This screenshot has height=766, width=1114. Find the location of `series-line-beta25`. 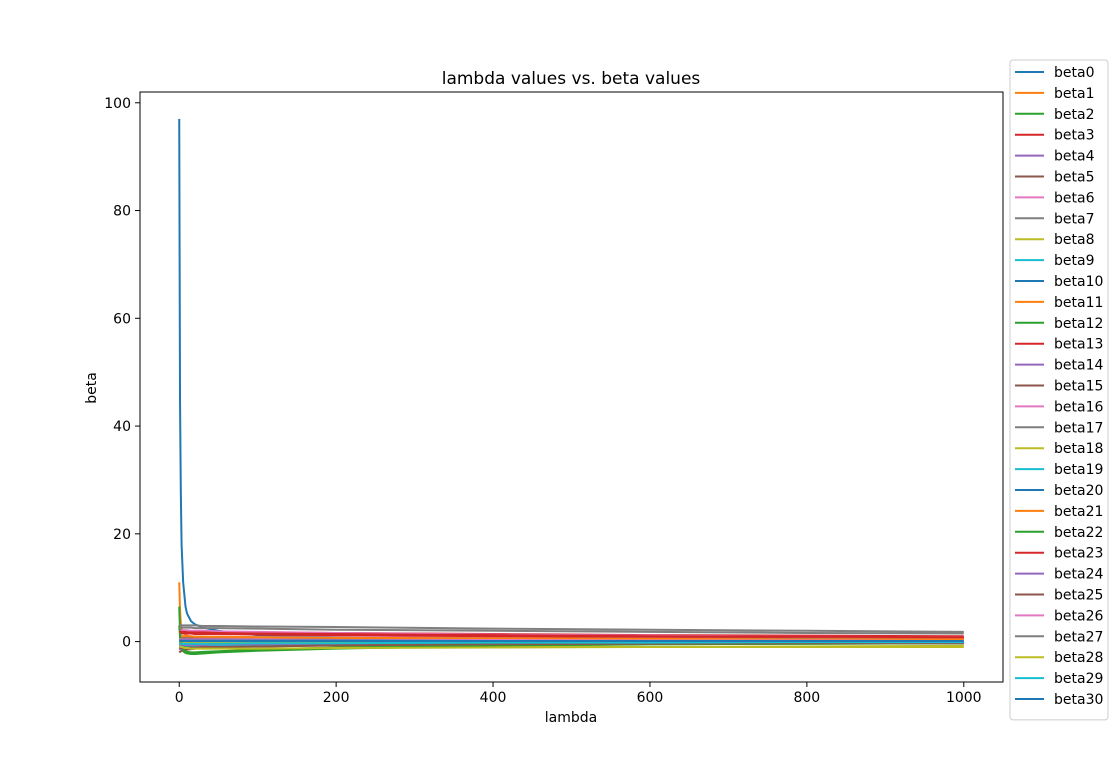

series-line-beta25 is located at coordinates (571, 646).